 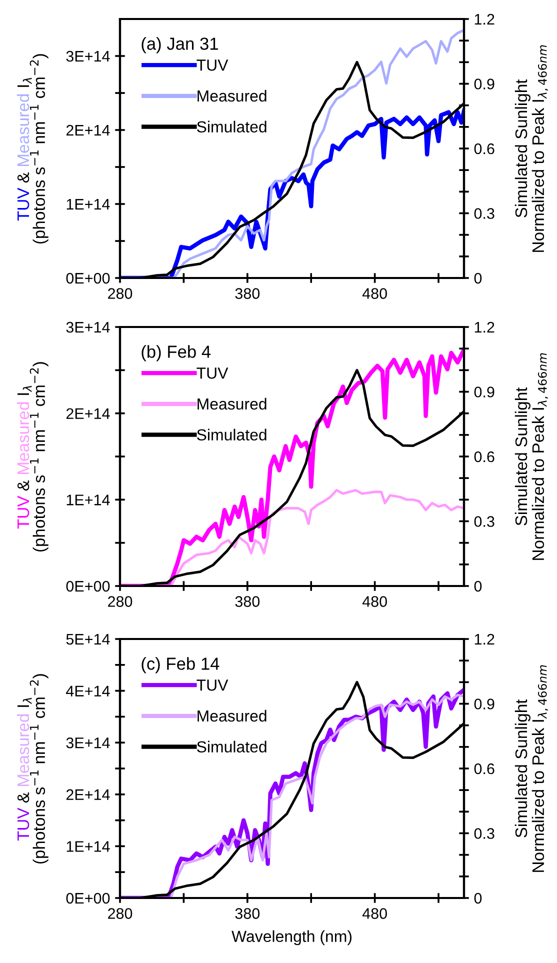 I want to click on x-axis-title: Wavelength (nm), so click(x=292, y=938).